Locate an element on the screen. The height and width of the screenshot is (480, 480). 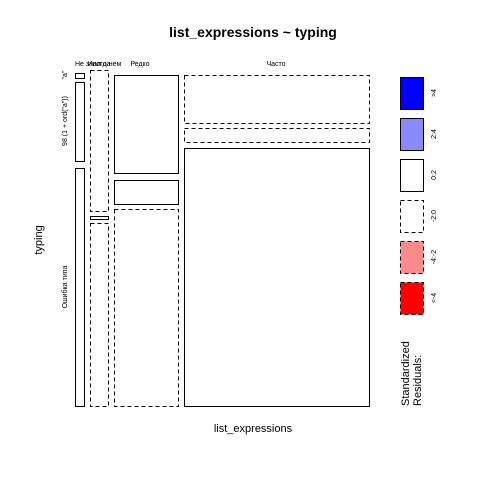
y-tick-label: 98 (1 + ord("a")) is located at coordinates (65, 121).